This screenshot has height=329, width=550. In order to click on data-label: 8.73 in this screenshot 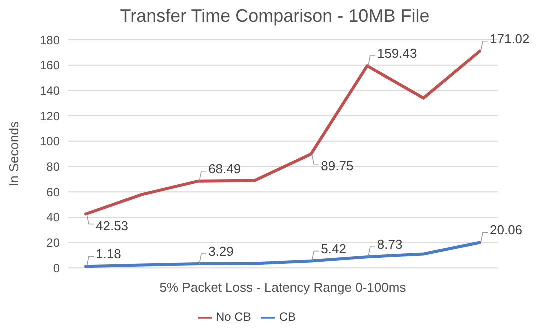, I will do `click(390, 244)`.